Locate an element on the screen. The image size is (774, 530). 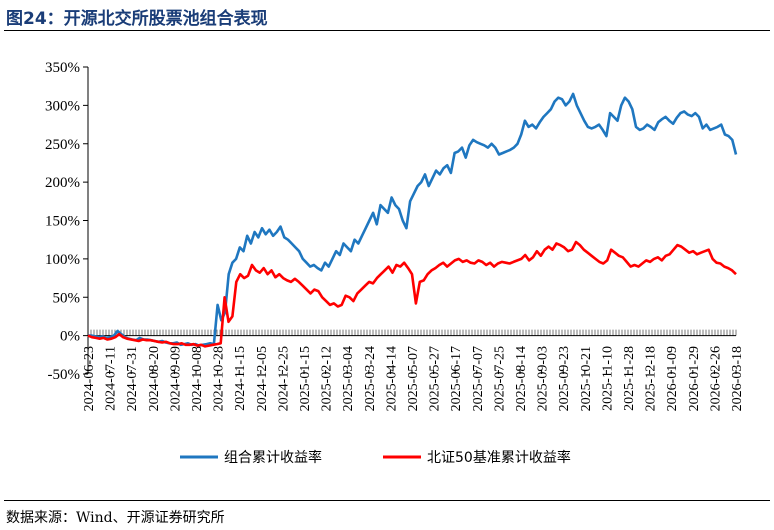
y-tick-label: 150% is located at coordinates (62, 222).